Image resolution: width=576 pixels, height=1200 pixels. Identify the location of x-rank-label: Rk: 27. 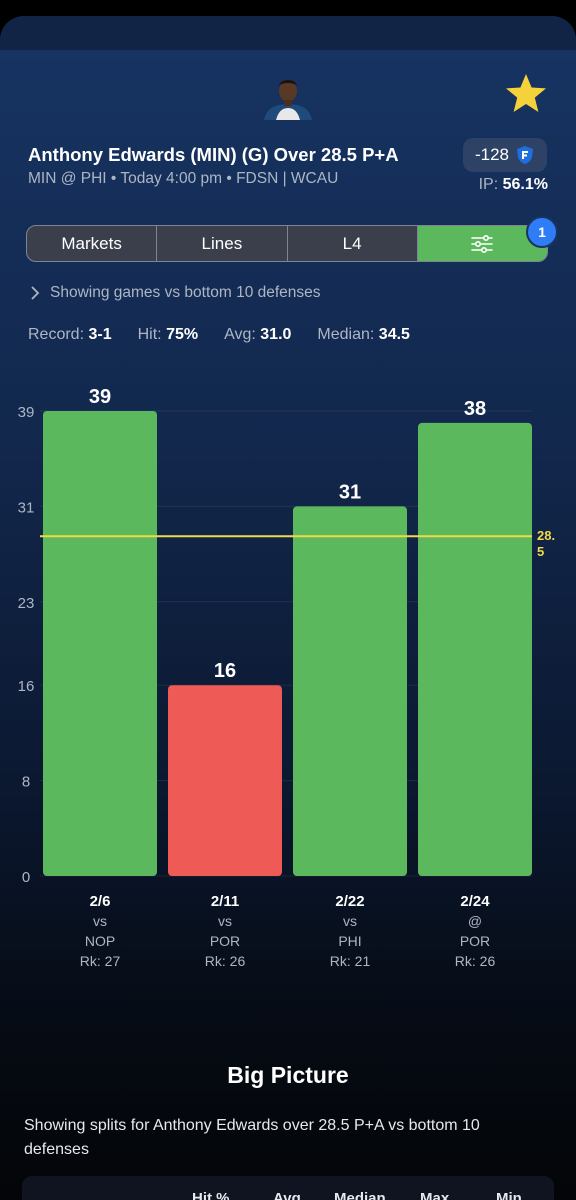
(100, 961).